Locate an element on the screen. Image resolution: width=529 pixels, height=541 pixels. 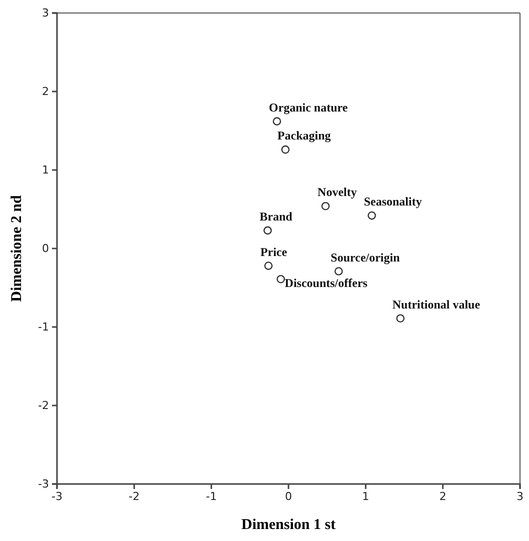
annotation: Packaging is located at coordinates (304, 135).